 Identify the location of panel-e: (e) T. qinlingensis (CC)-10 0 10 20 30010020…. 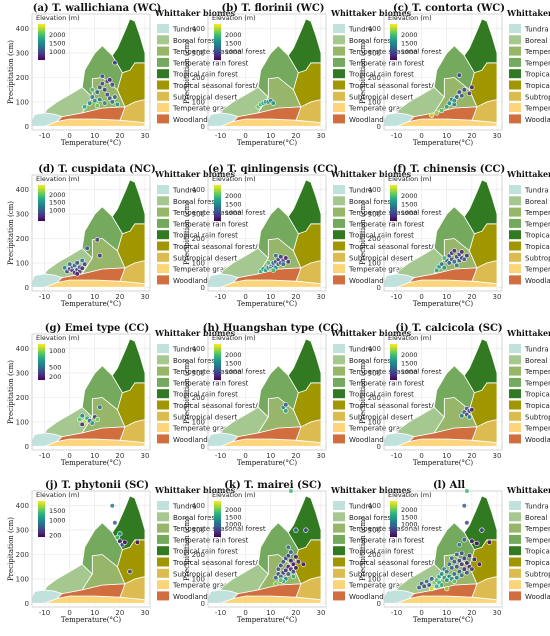
(323, 236).